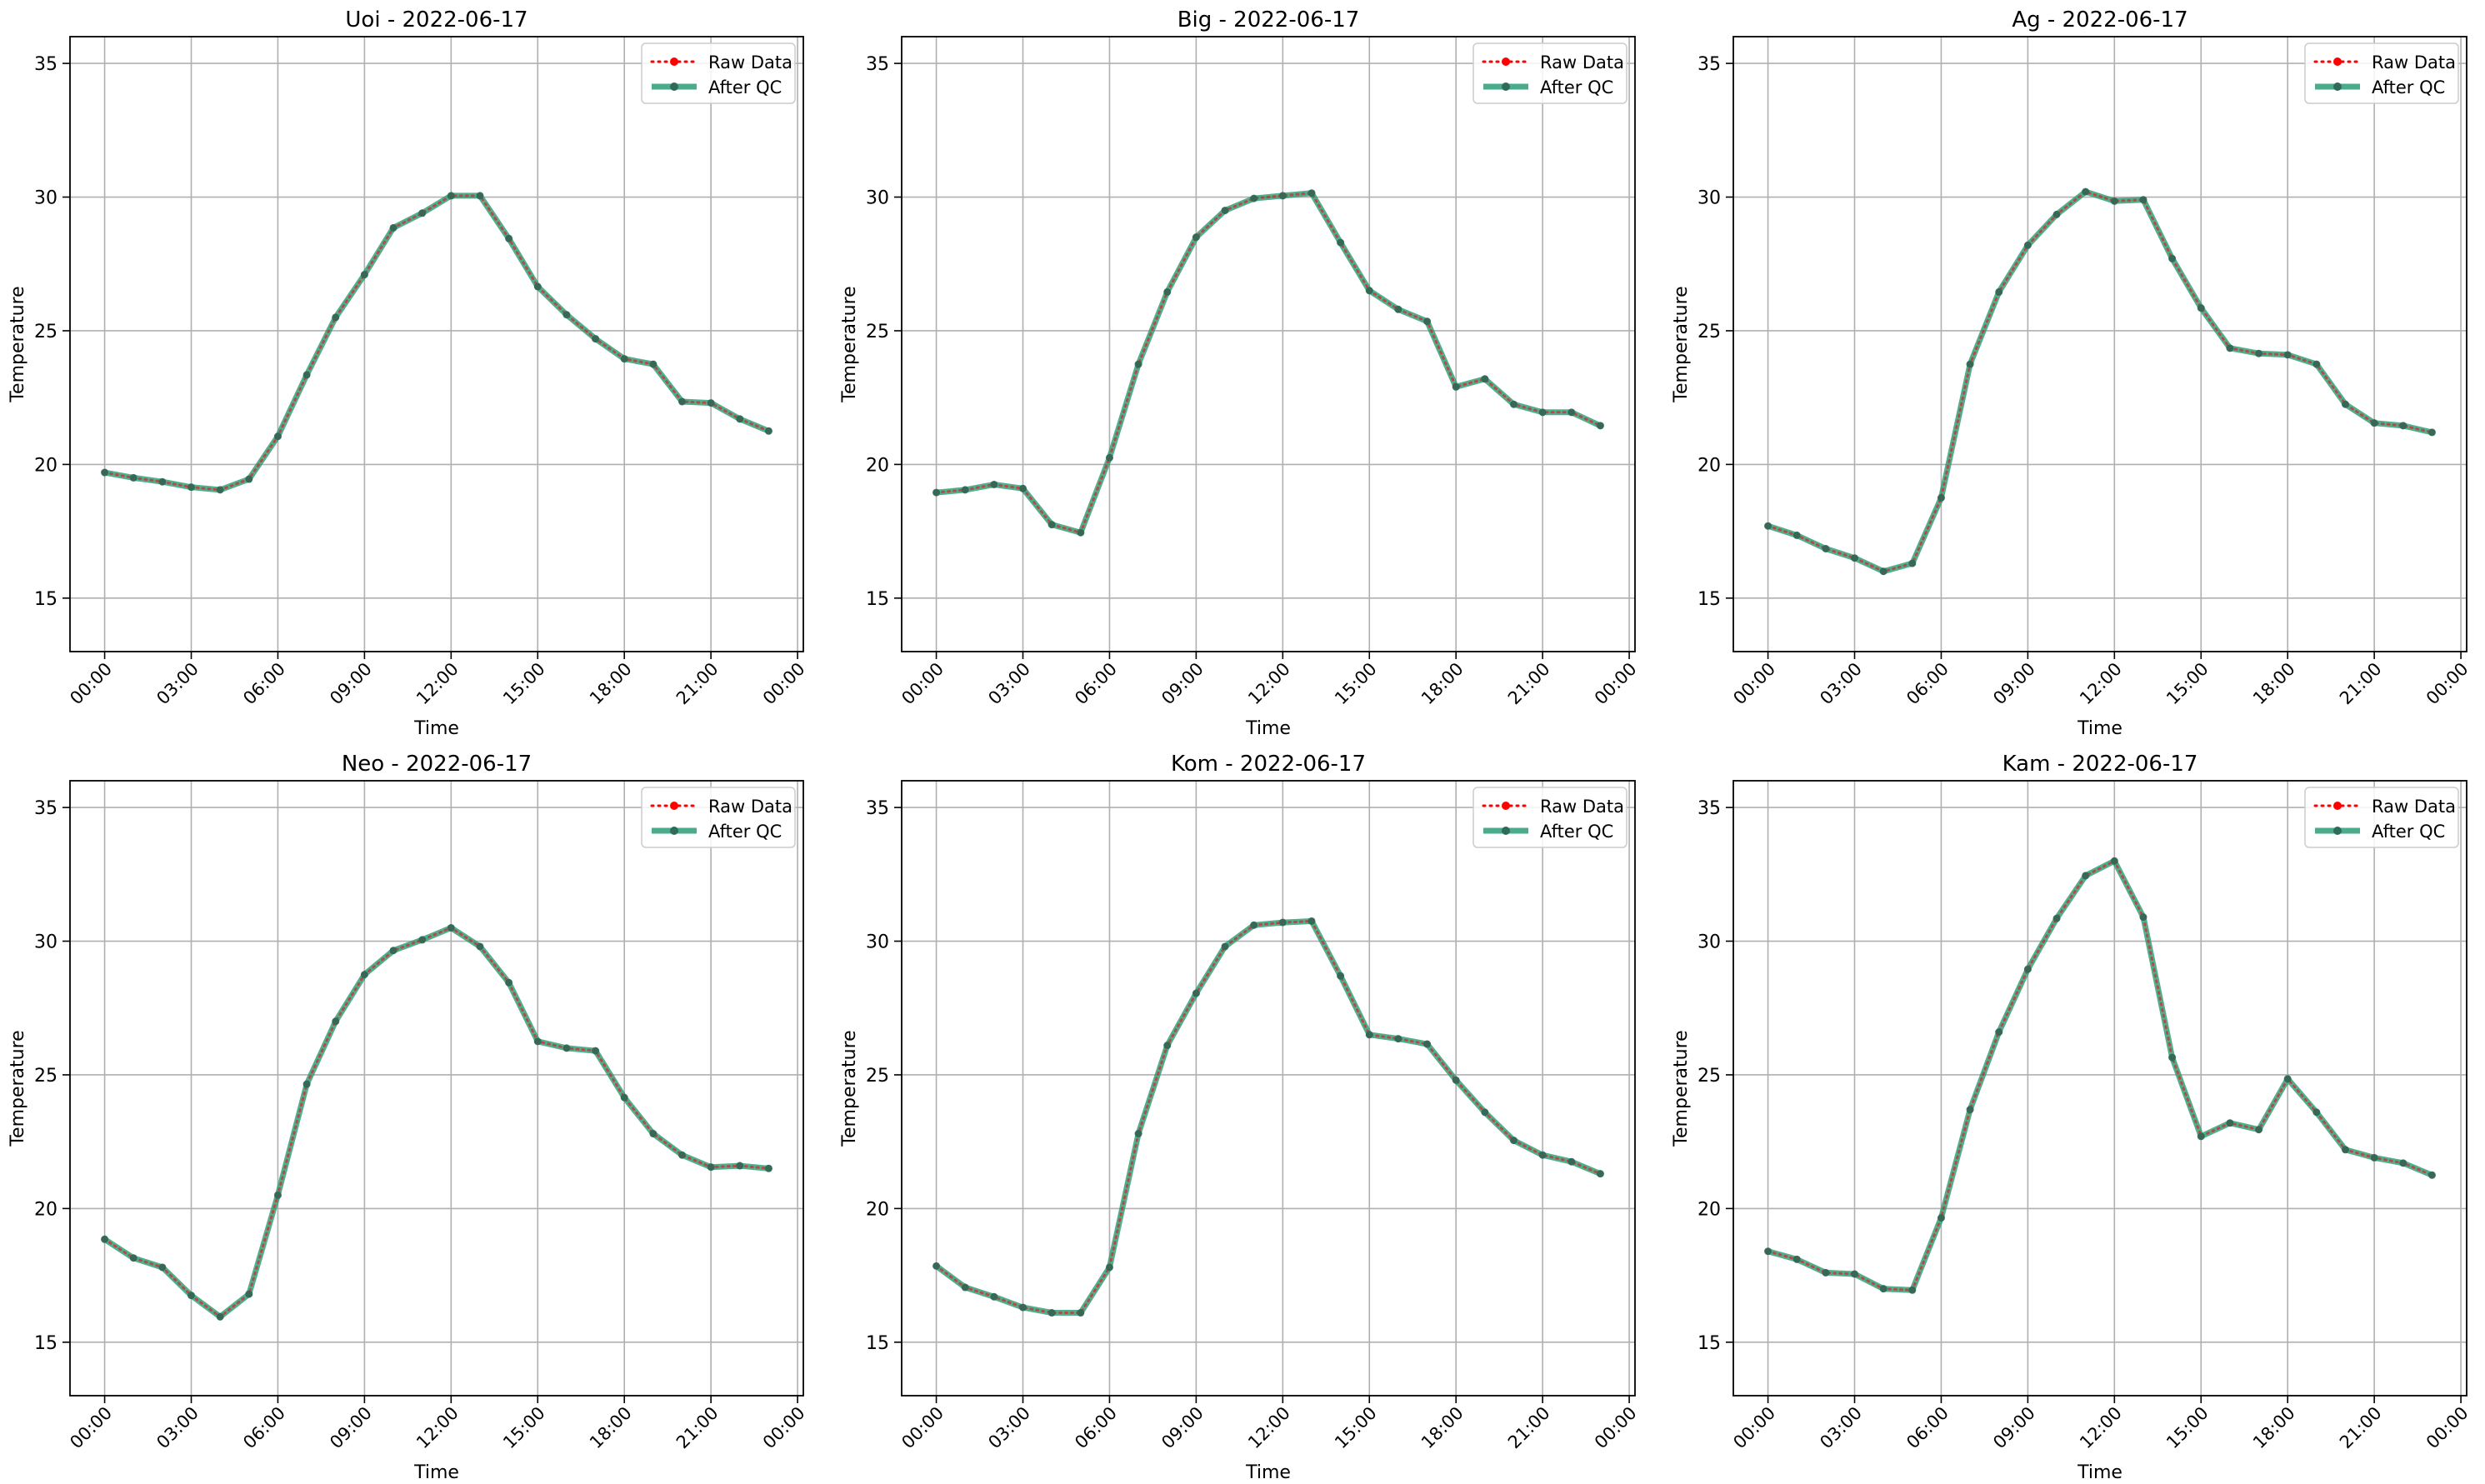  I want to click on chart-3-axes-frame, so click(436, 1088).